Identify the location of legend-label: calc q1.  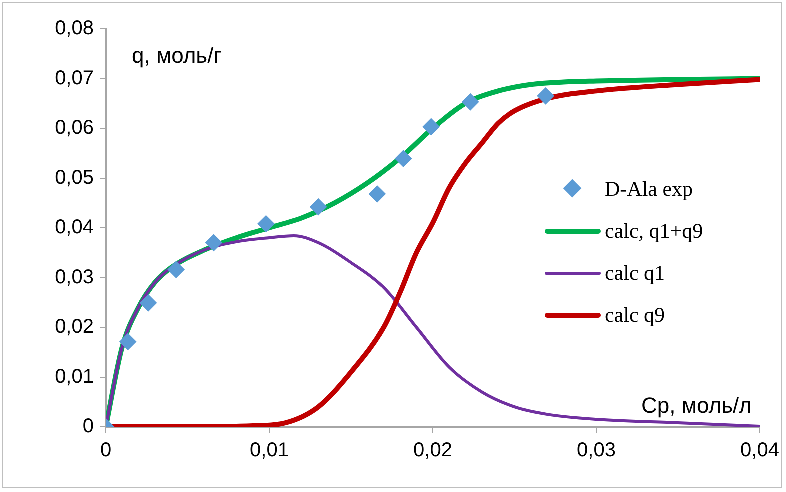
(635, 273).